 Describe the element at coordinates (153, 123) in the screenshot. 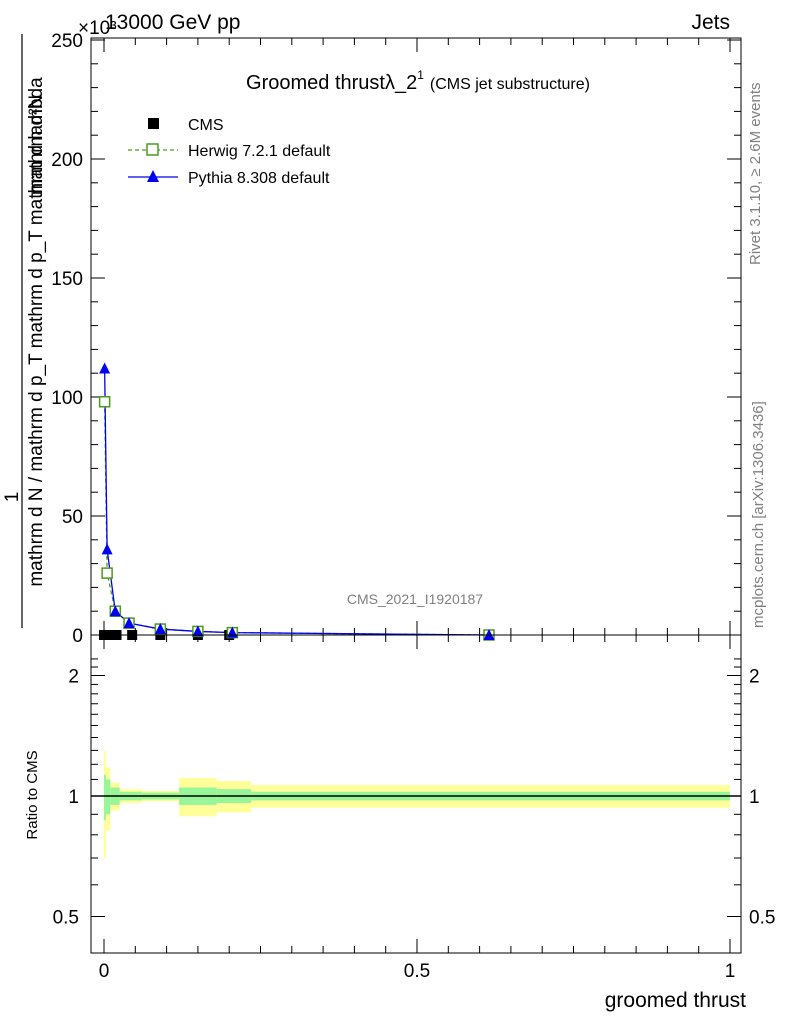

I see `legend-marker-cms` at that location.